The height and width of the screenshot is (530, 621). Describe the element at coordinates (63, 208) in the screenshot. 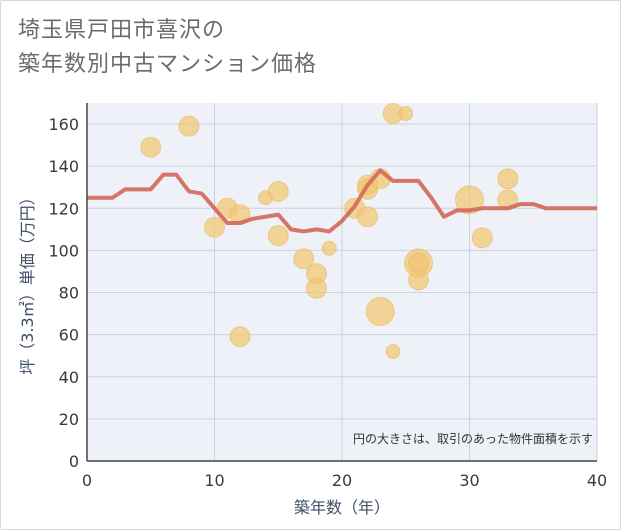

I see `y-tick-label-120: 120` at that location.